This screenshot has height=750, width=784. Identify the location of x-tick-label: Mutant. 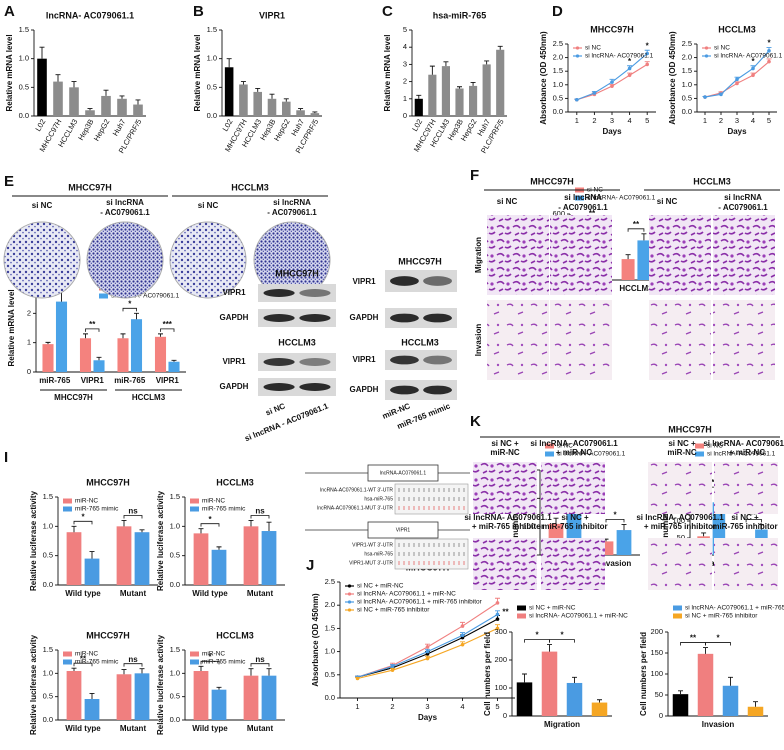
(260, 728).